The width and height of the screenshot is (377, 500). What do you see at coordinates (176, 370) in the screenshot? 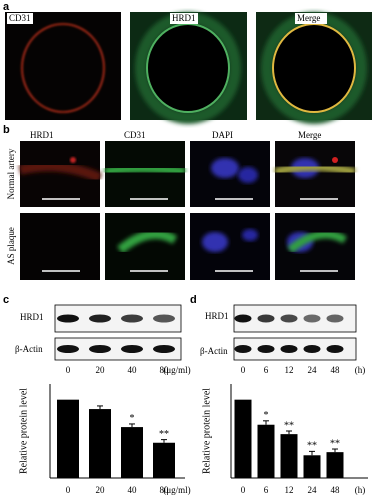
I see `lane-unit: (μg/ml)` at bounding box center [176, 370].